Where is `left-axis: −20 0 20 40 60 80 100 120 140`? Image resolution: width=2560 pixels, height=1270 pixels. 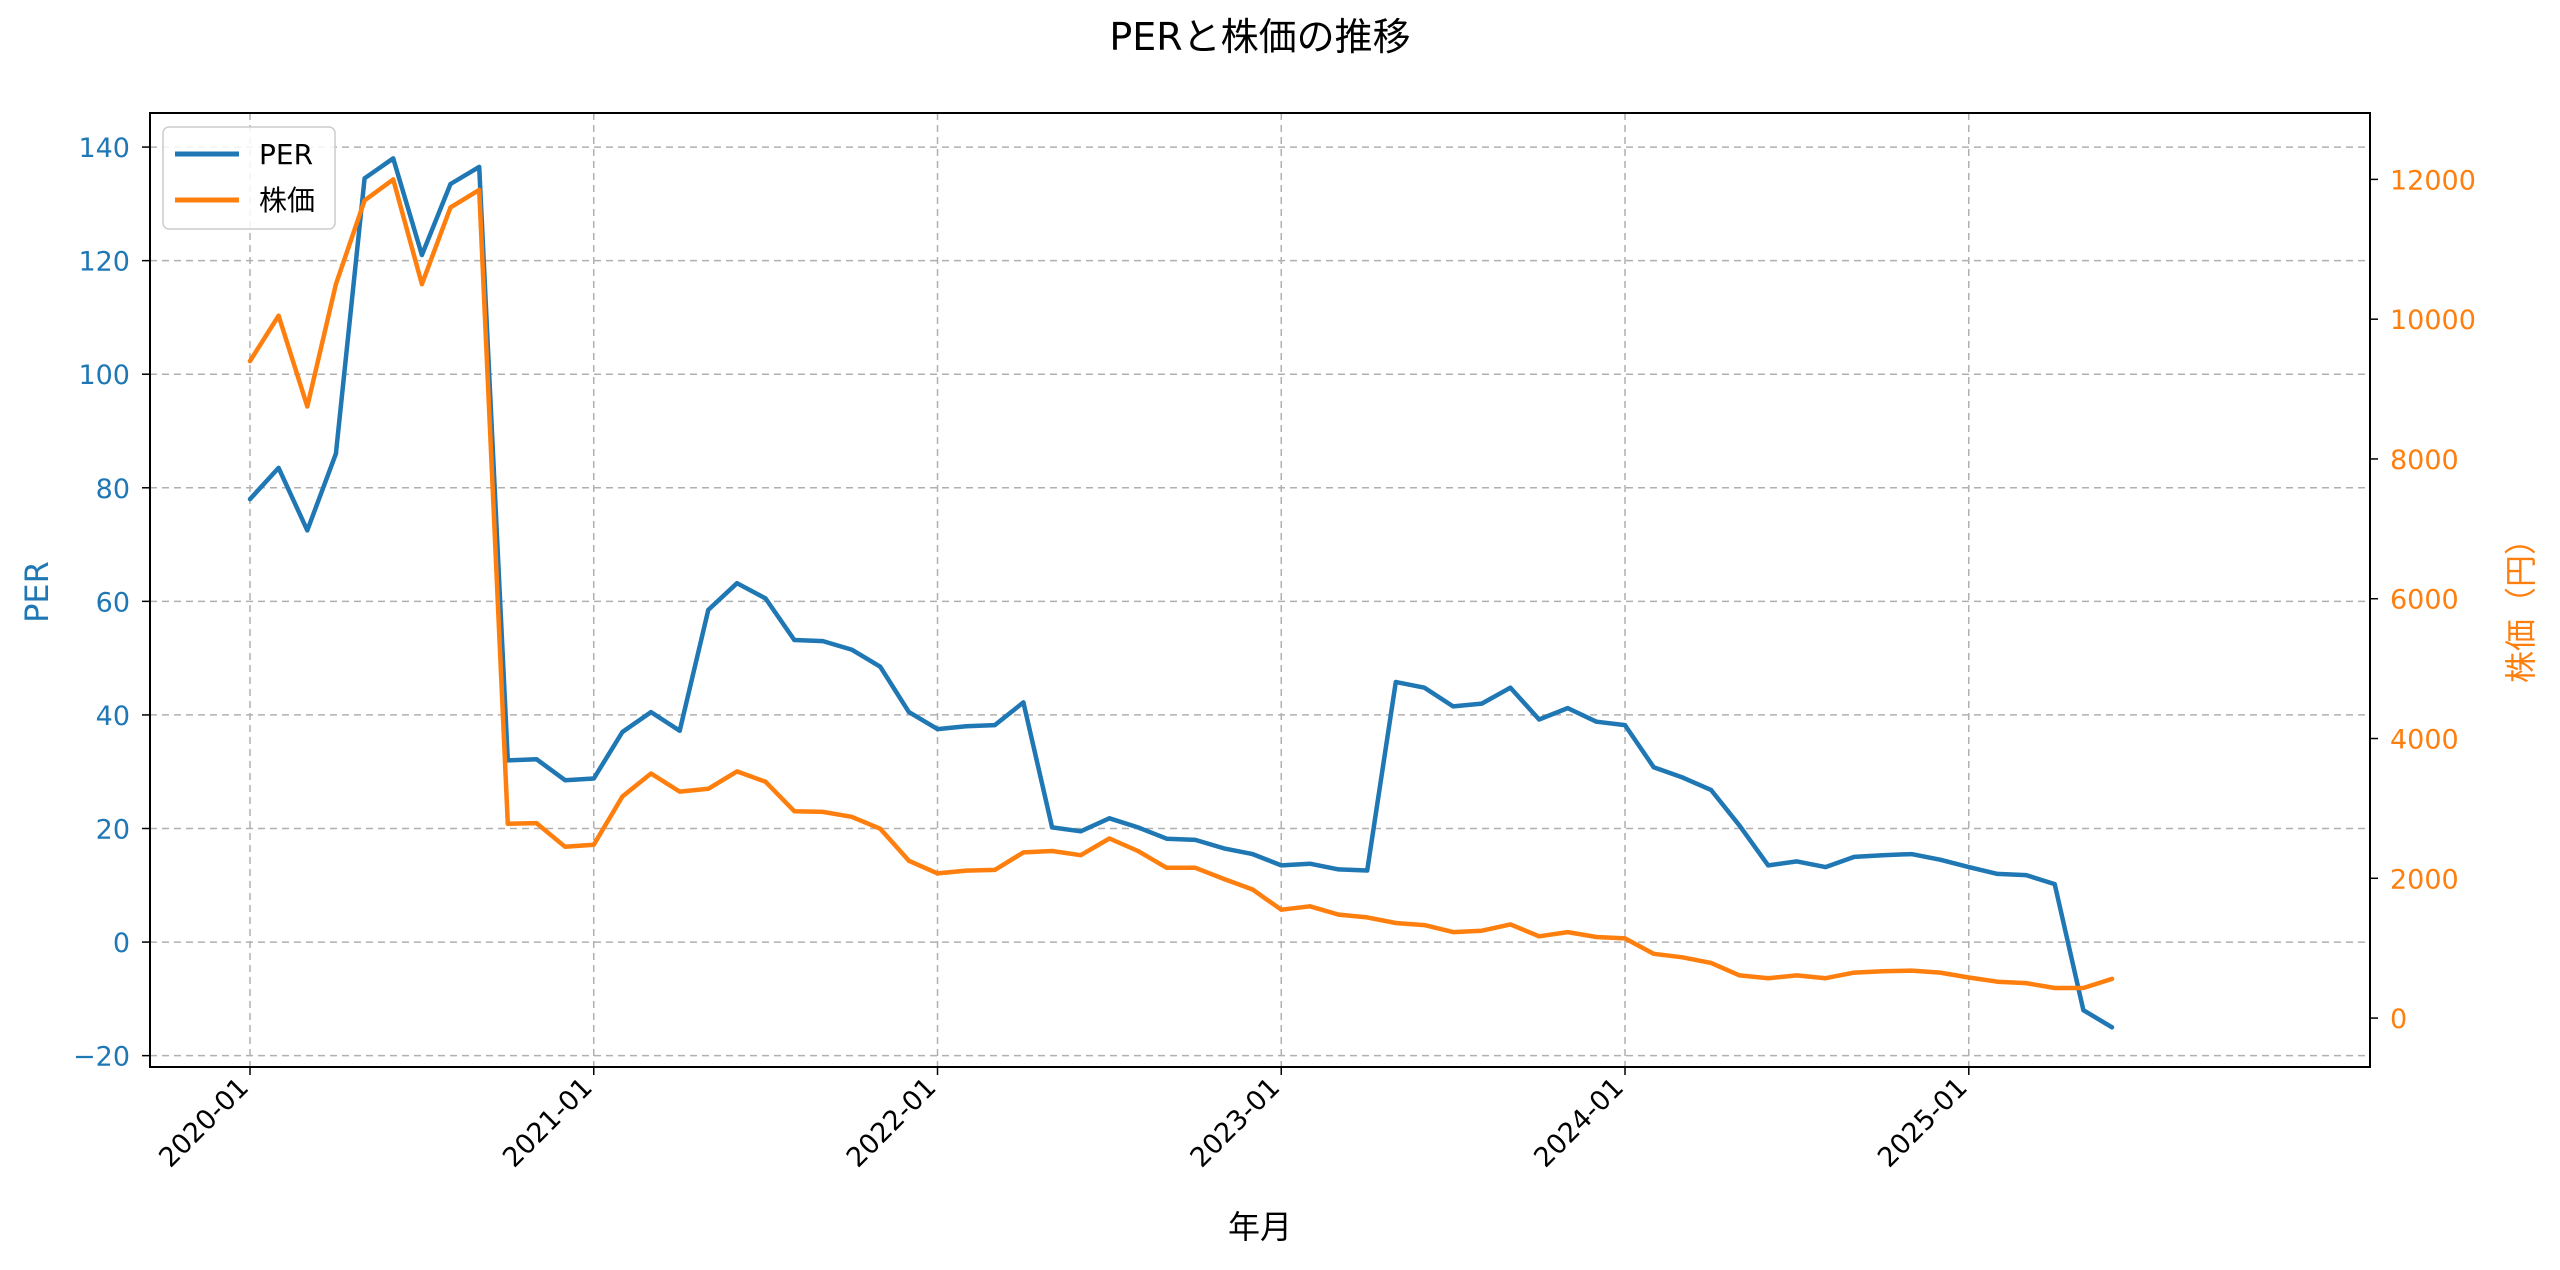 left-axis: −20 0 20 40 60 80 100 120 140 is located at coordinates (111, 603).